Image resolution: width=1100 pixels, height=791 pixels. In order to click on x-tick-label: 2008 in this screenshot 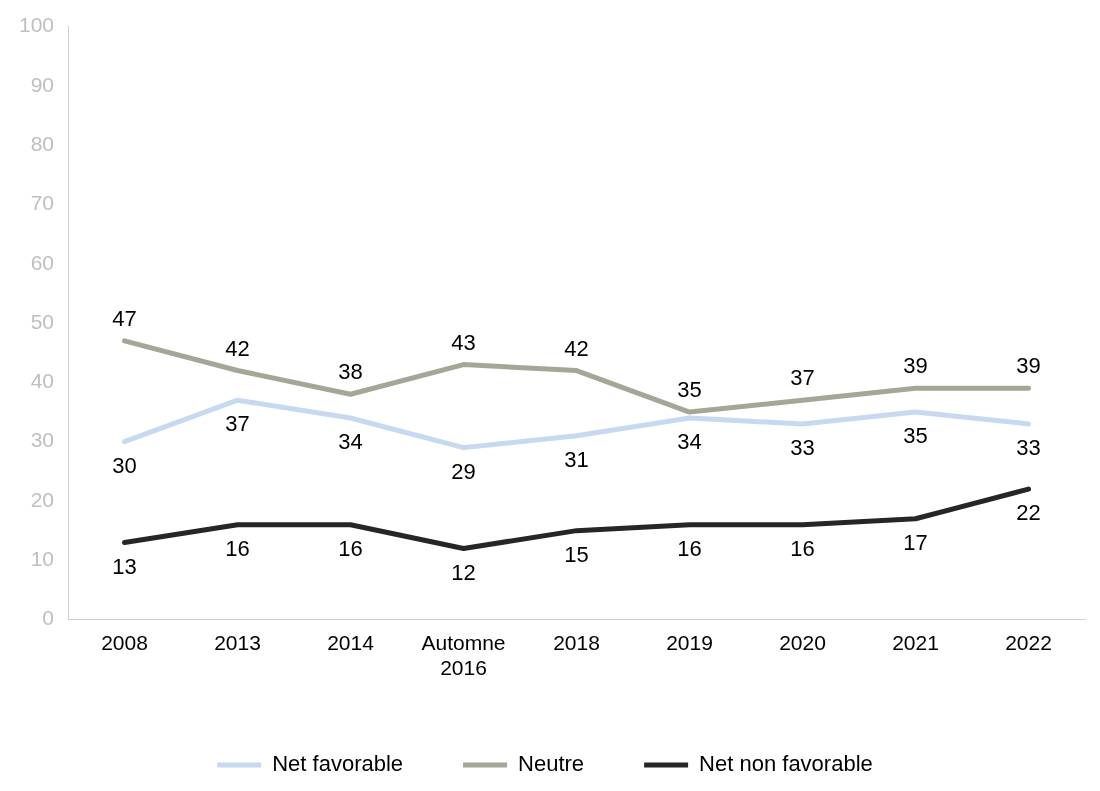, I will do `click(124, 642)`.